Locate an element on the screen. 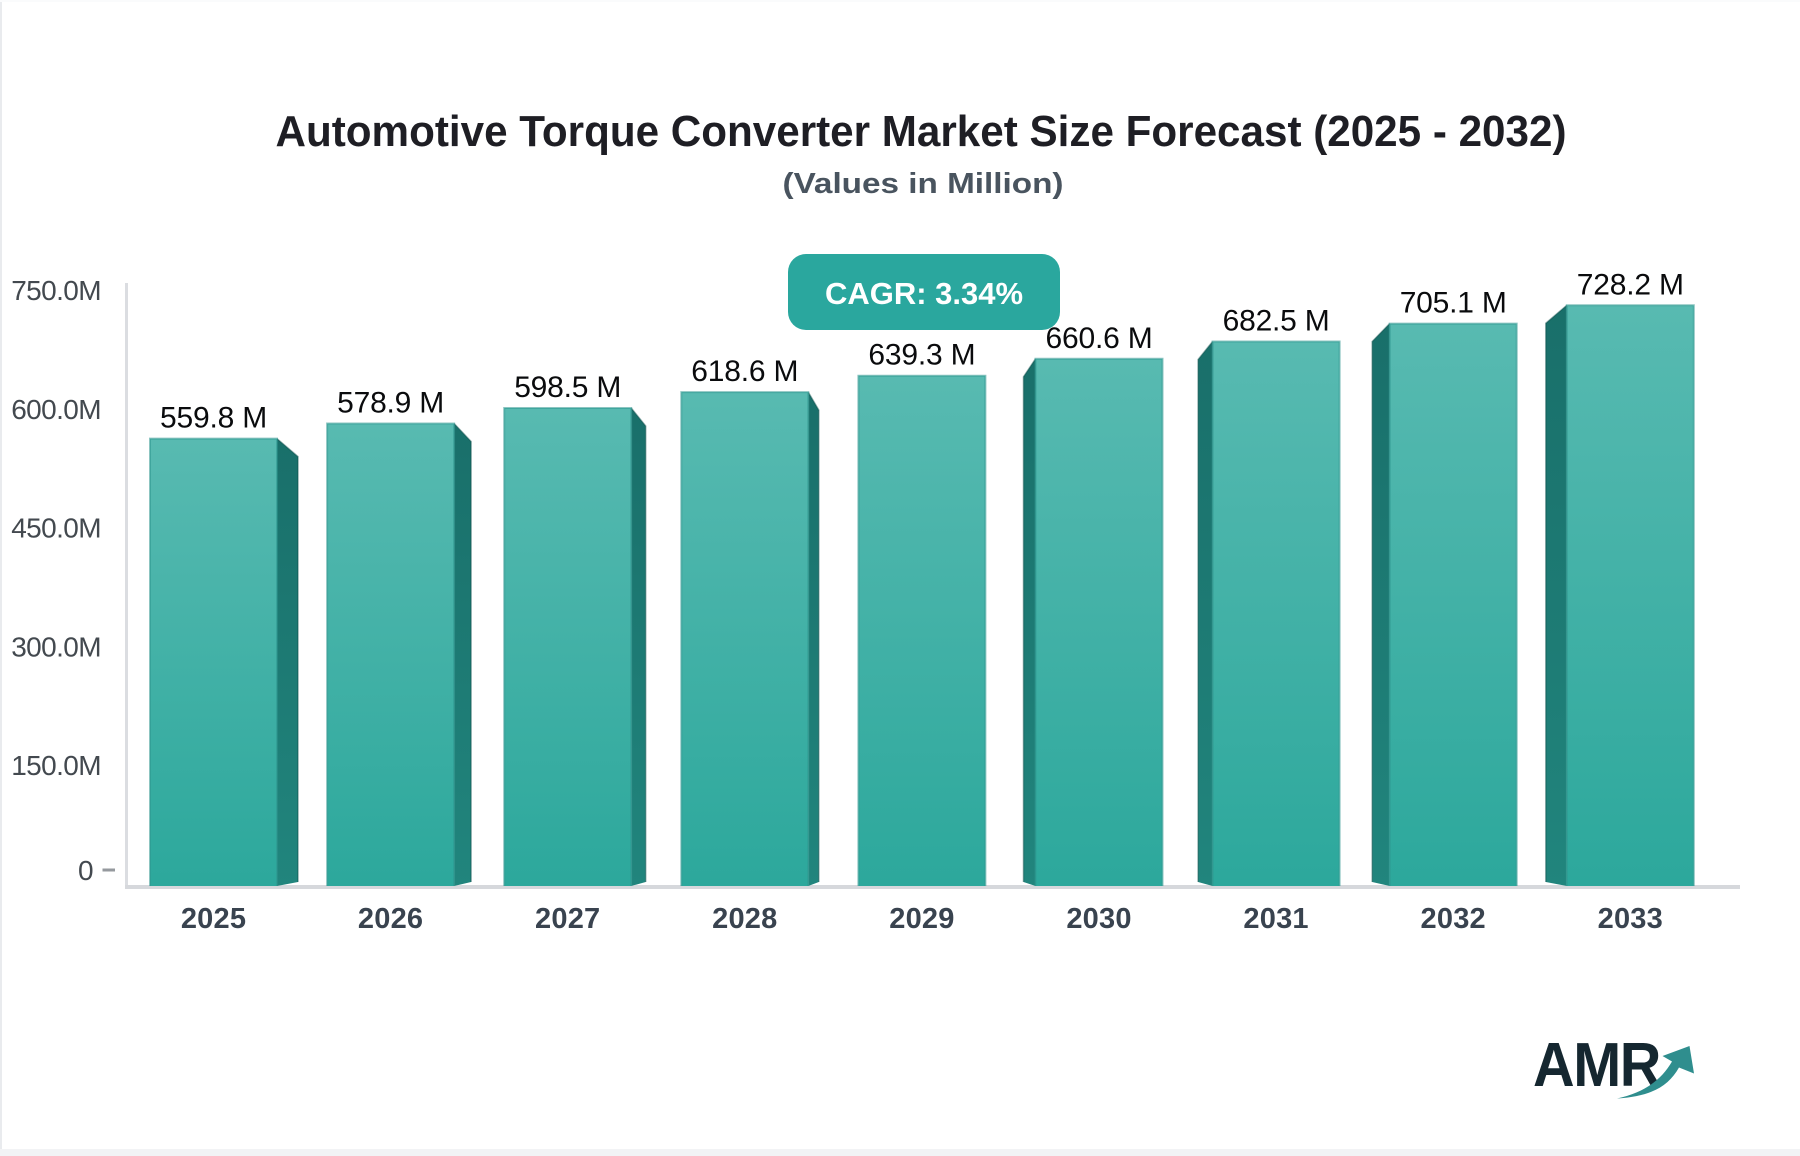 The image size is (1800, 1156). brand-logo: AMR is located at coordinates (1613, 1065).